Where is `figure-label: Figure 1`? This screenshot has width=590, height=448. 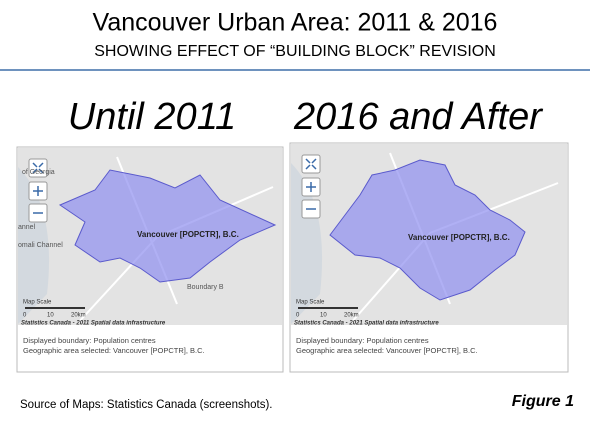
figure-label: Figure 1 is located at coordinates (543, 401).